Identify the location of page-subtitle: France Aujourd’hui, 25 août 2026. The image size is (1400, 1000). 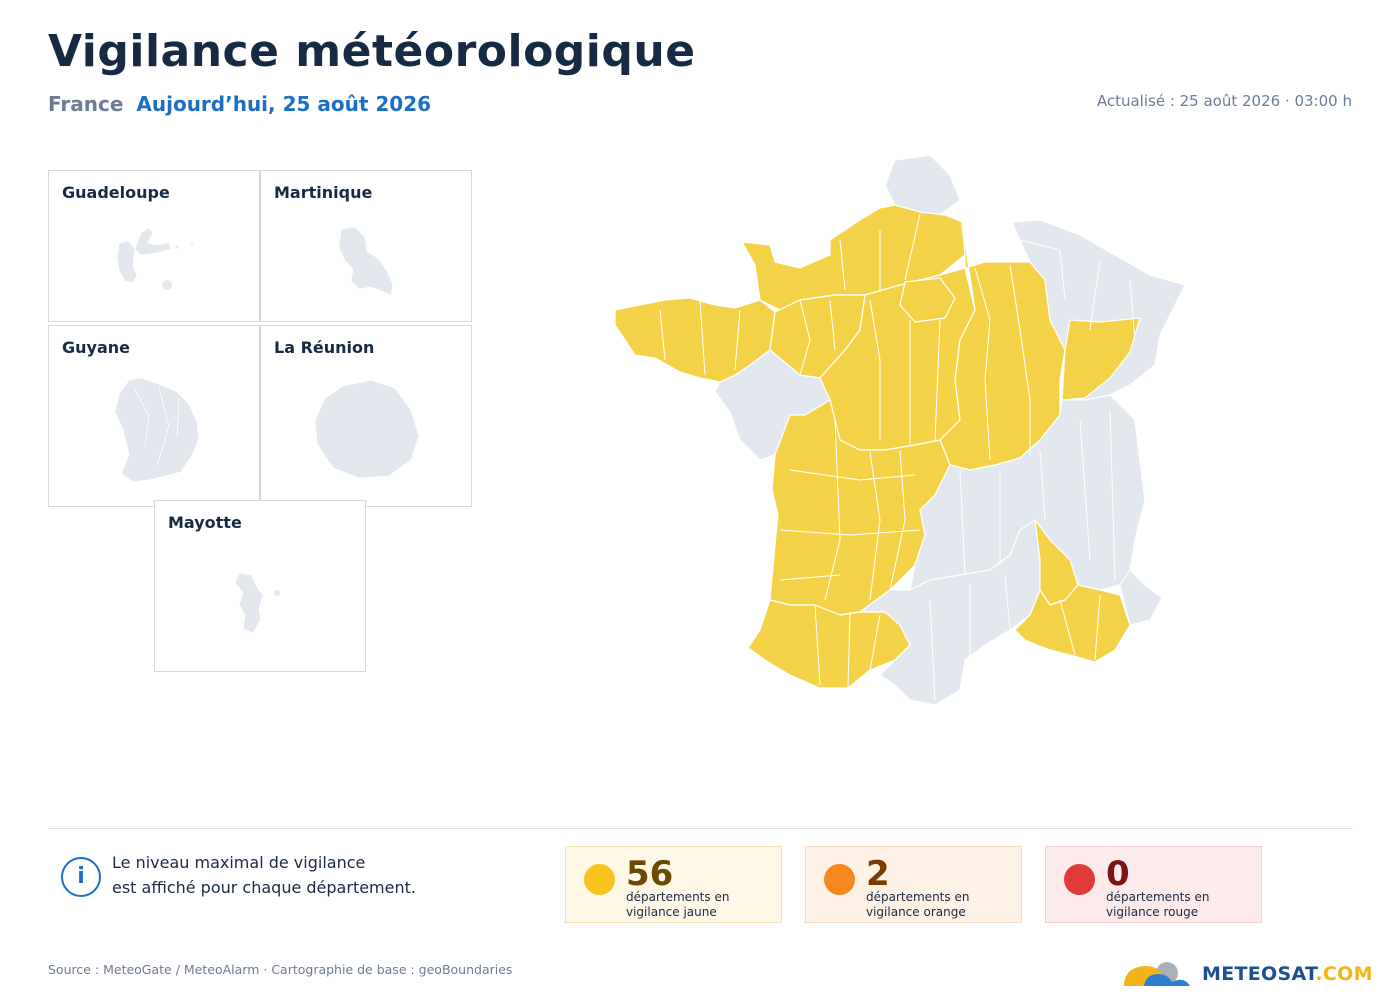
(239, 104).